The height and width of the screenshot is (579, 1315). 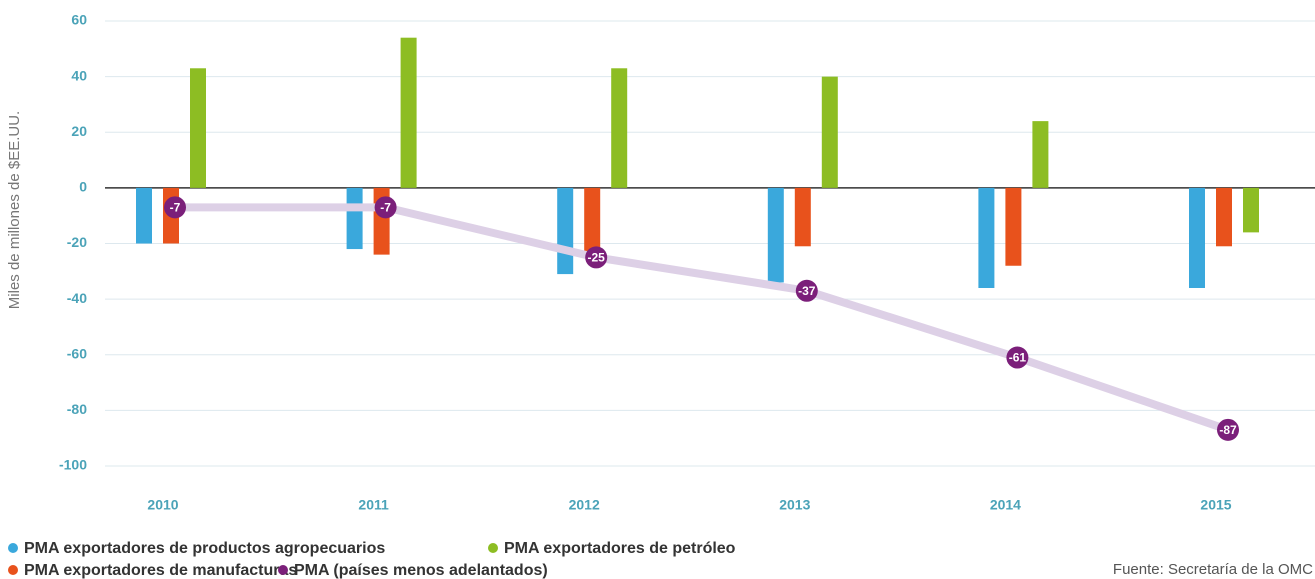 What do you see at coordinates (79, 20) in the screenshot?
I see `y-tick-label: 60` at bounding box center [79, 20].